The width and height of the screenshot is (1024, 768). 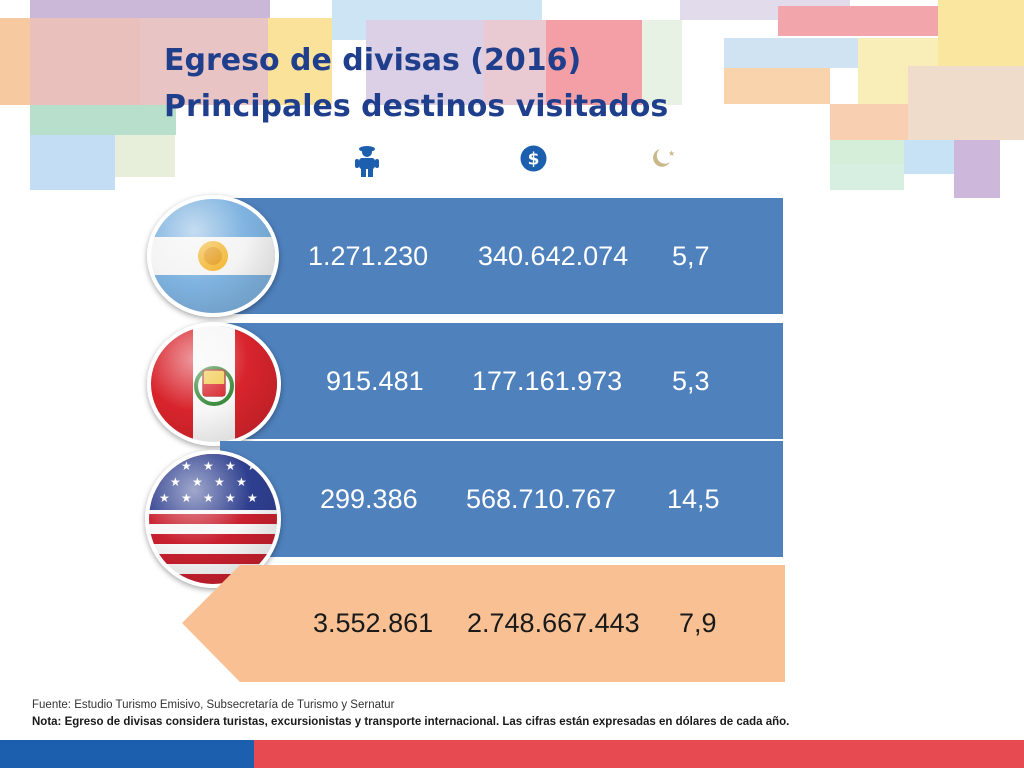 I want to click on tourists-value: 299.386, so click(x=369, y=498).